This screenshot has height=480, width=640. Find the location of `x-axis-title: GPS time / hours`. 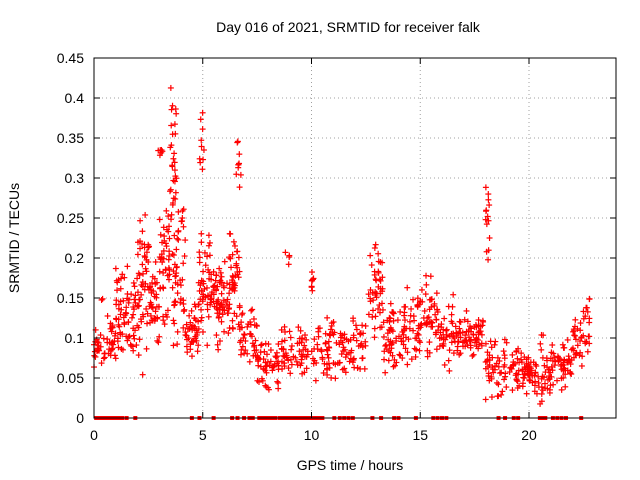

x-axis-title: GPS time / hours is located at coordinates (350, 465).